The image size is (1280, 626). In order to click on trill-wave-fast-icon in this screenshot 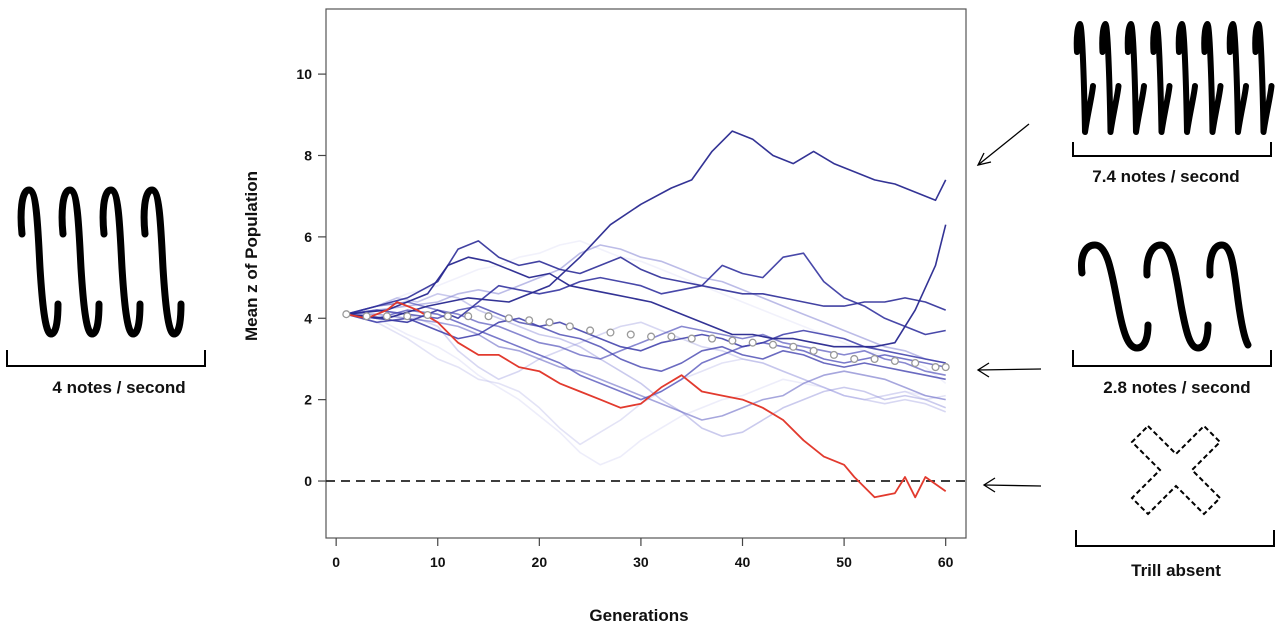, I will do `click(1174, 78)`.